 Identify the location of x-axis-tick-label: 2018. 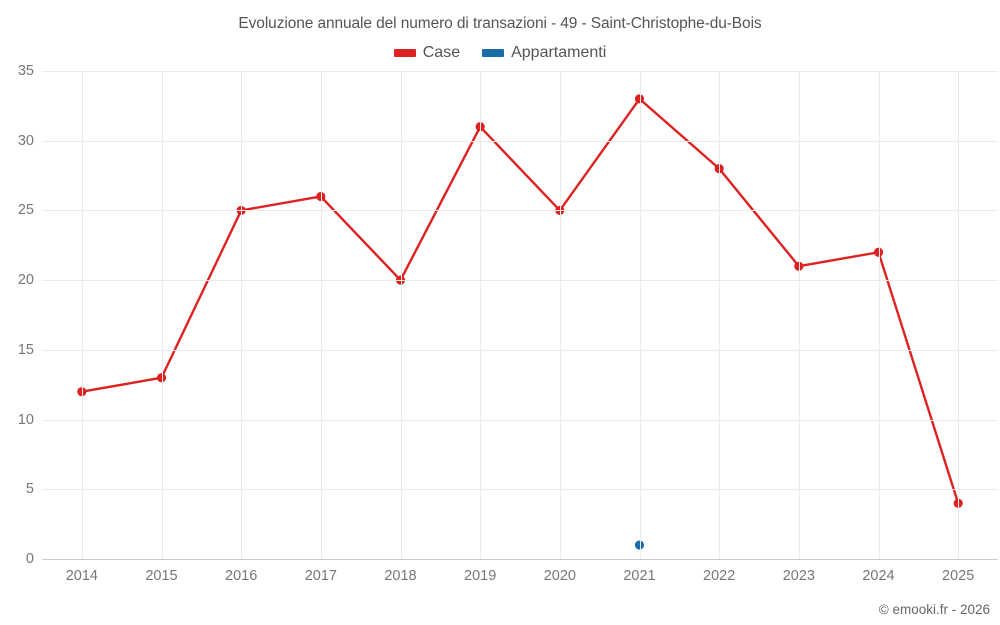
(400, 576).